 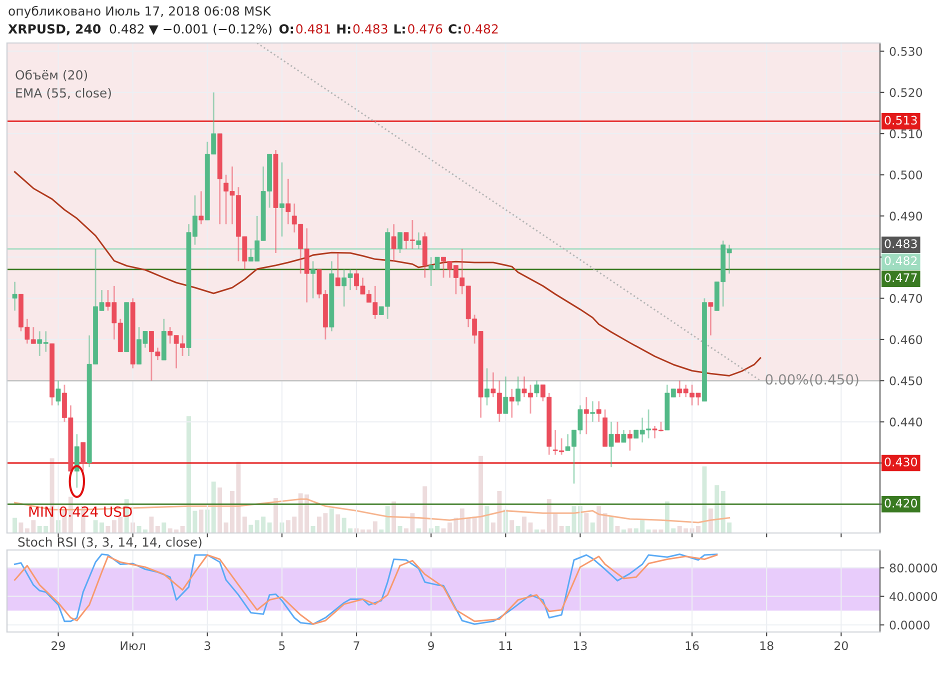 I want to click on x-tick-label: 29, so click(x=58, y=645).